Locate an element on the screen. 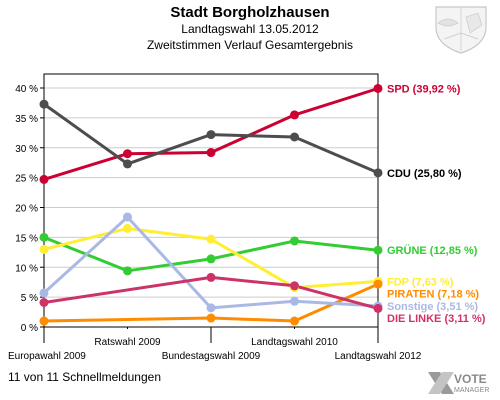  series-end-label: PIRATEN (7,18 %) is located at coordinates (433, 294).